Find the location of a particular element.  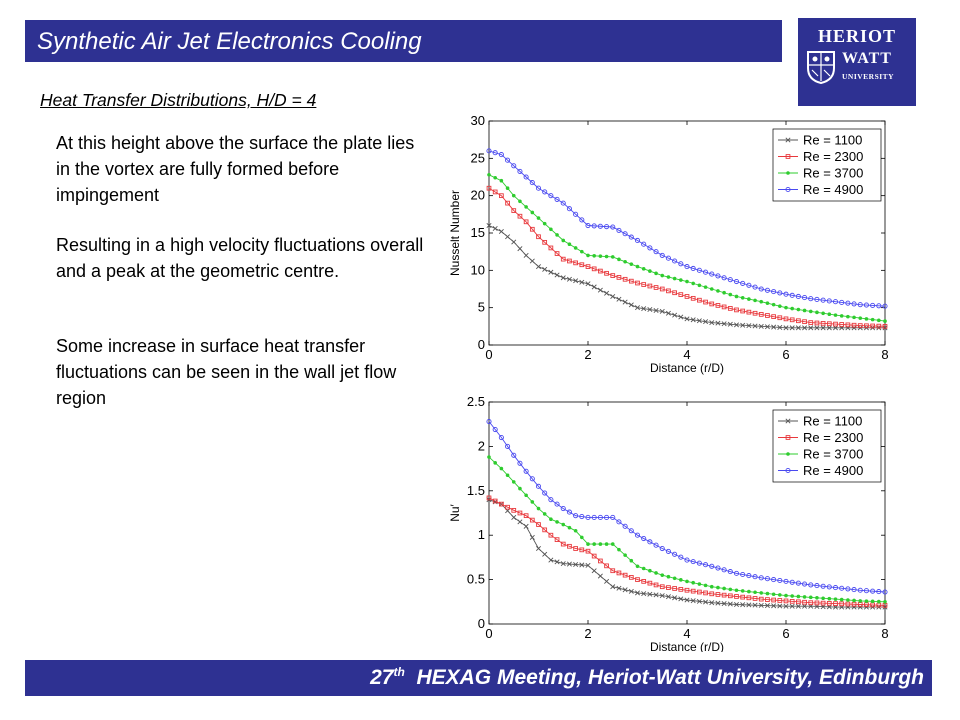

slide-title: Synthetic Air Jet Electronics Cooling is located at coordinates (229, 41).